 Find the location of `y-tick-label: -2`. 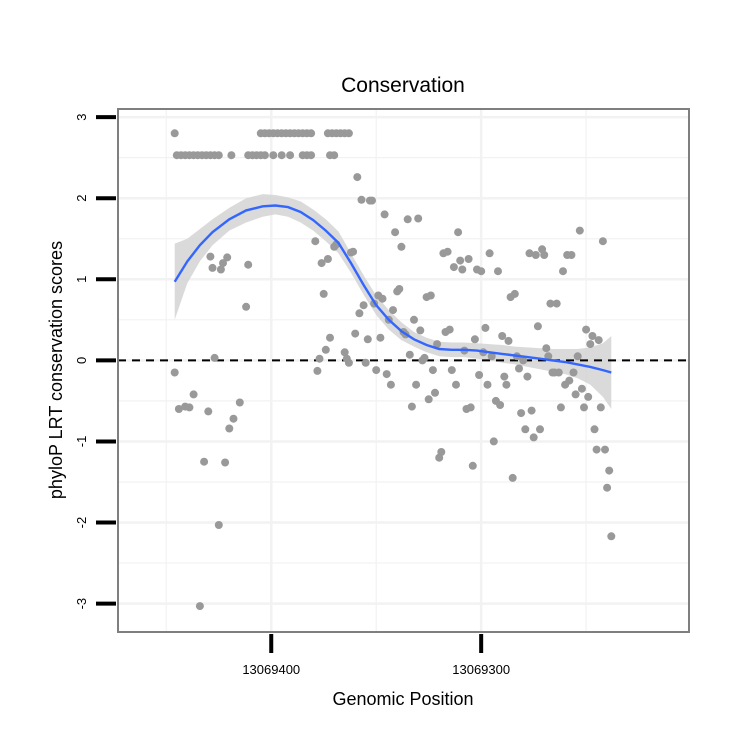

y-tick-label: -2 is located at coordinates (81, 523).